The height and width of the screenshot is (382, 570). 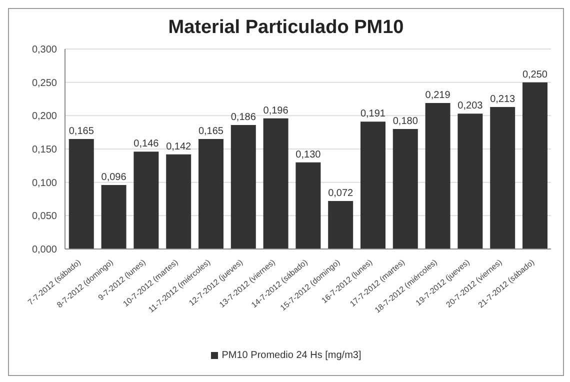 I want to click on y-tick-label: 0,000, so click(x=45, y=250).